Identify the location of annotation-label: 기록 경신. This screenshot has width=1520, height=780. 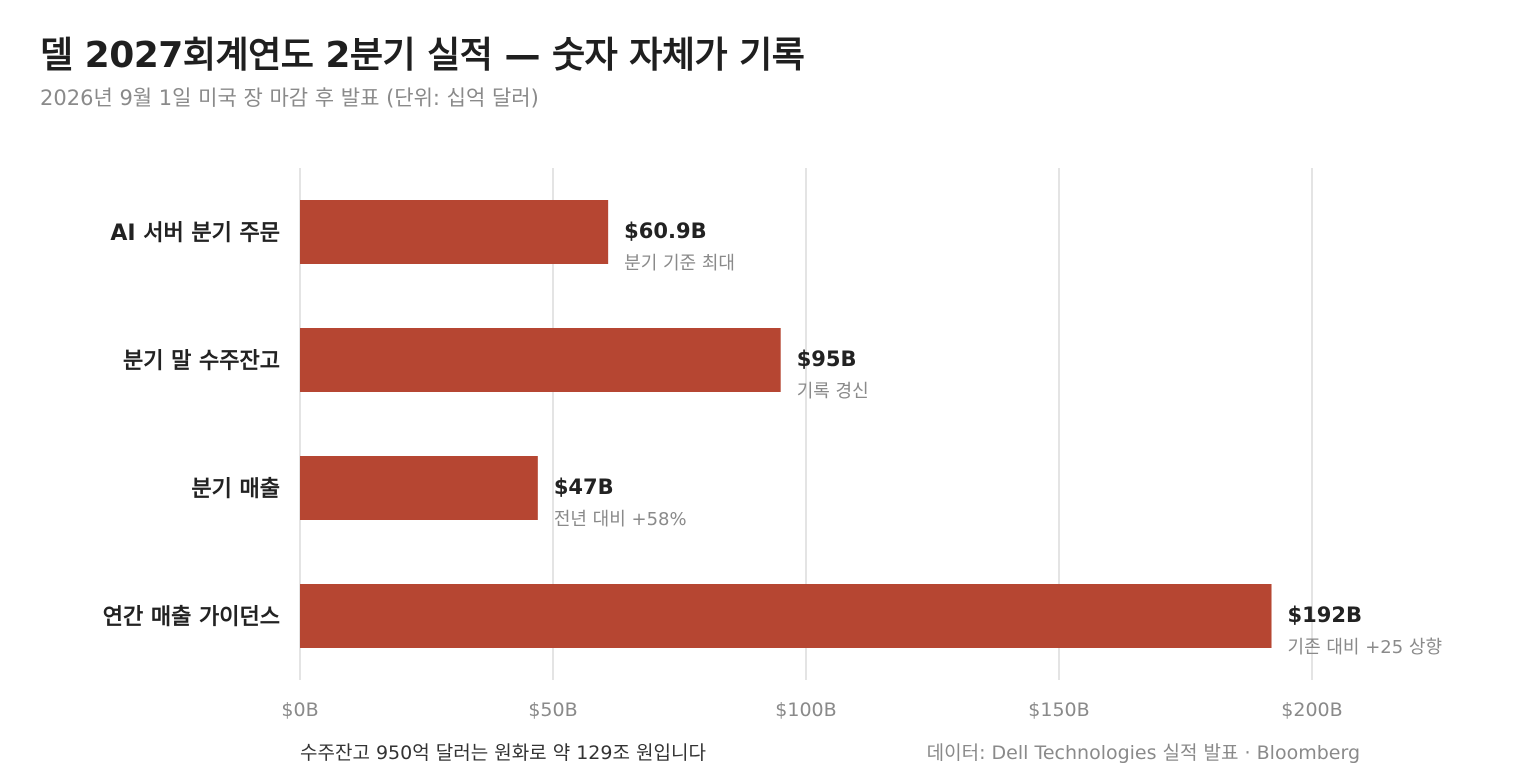
(833, 391).